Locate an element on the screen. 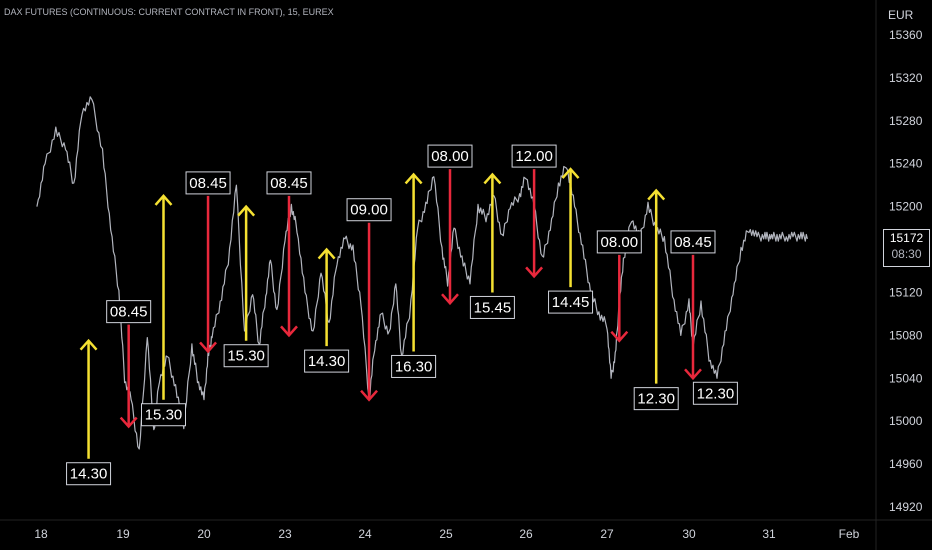 The width and height of the screenshot is (932, 550). y-tick-label: 15040 is located at coordinates (906, 378).